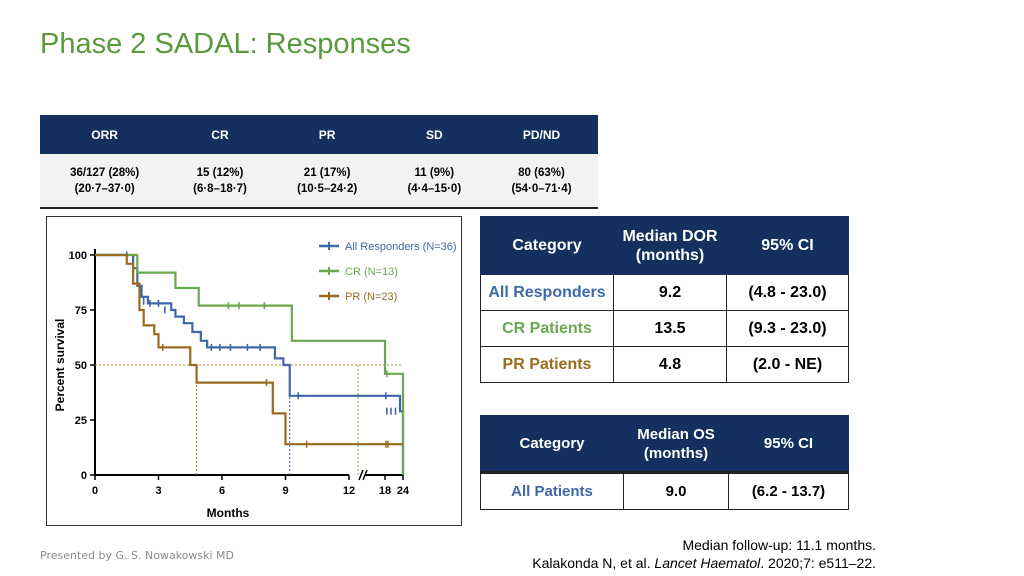  What do you see at coordinates (552, 444) in the screenshot?
I see `os-header-category: Category` at bounding box center [552, 444].